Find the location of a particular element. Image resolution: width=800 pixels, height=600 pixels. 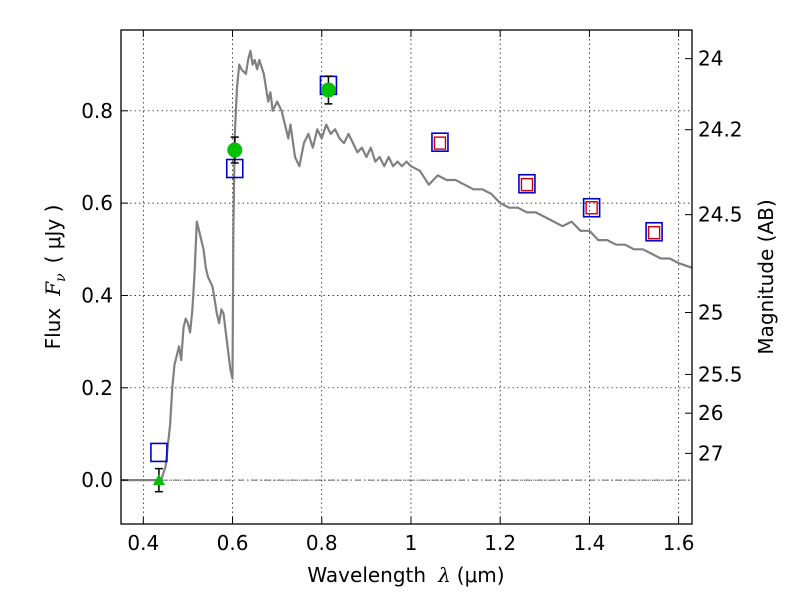

y-axis-title: Flux Fν ( μJy ) is located at coordinates (55, 277).